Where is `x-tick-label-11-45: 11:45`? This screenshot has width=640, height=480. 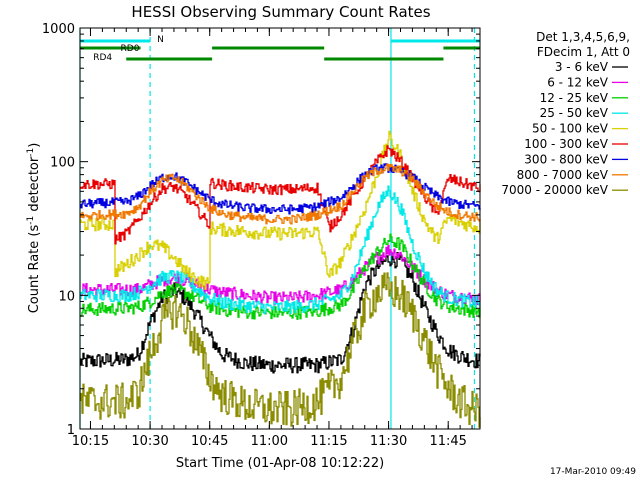
x-tick-label-11-45: 11:45 is located at coordinates (447, 441).